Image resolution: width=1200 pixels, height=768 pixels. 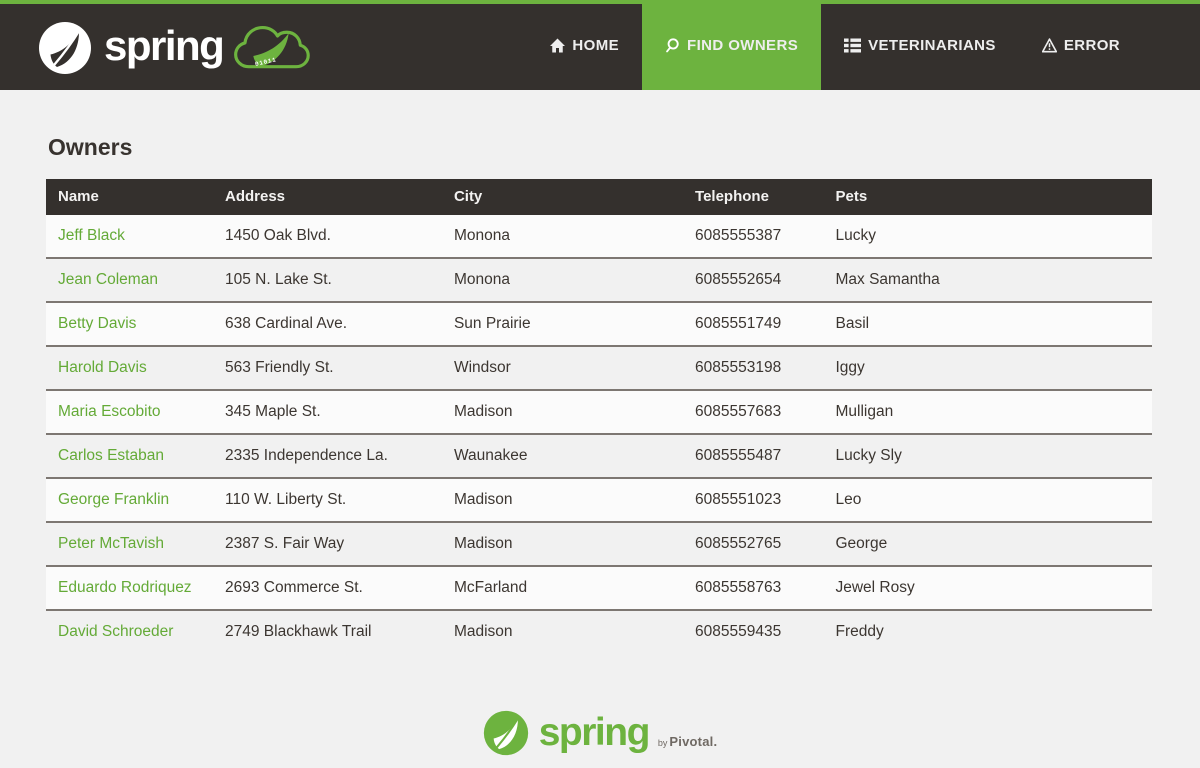 I want to click on page-footer: spring by Pivotal., so click(x=600, y=733).